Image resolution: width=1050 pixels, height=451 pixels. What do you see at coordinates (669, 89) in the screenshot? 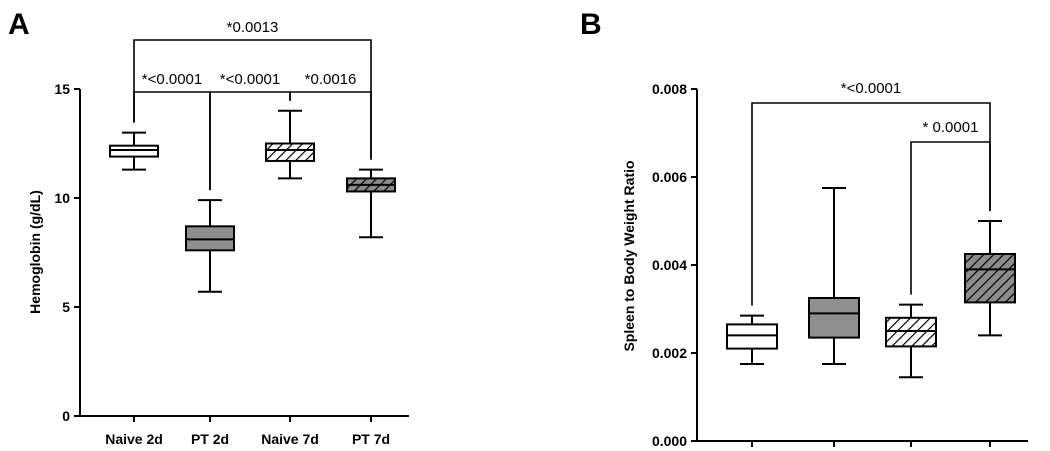
I see `panel-b-y-tick-label: 0.008` at bounding box center [669, 89].